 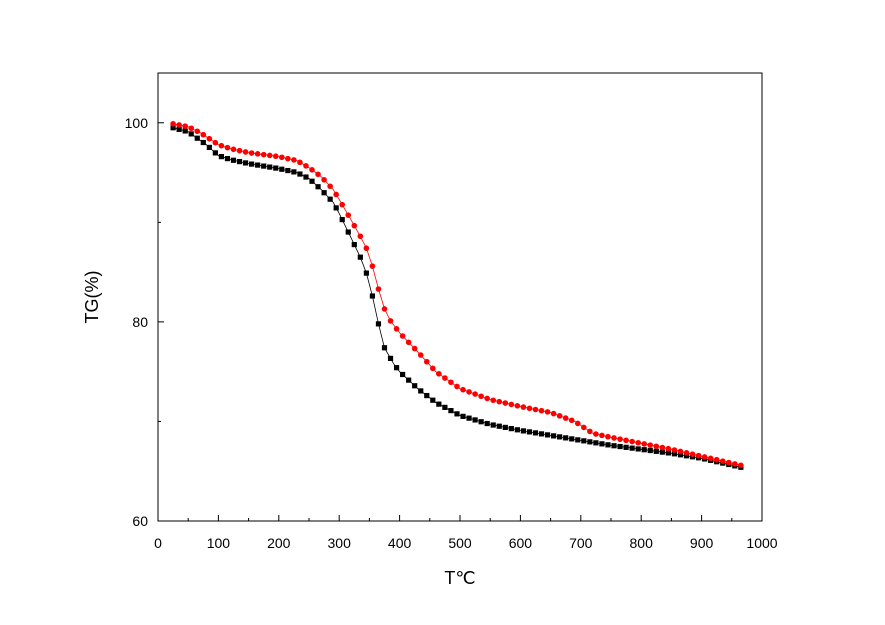 What do you see at coordinates (581, 543) in the screenshot?
I see `x-tick-label: 700` at bounding box center [581, 543].